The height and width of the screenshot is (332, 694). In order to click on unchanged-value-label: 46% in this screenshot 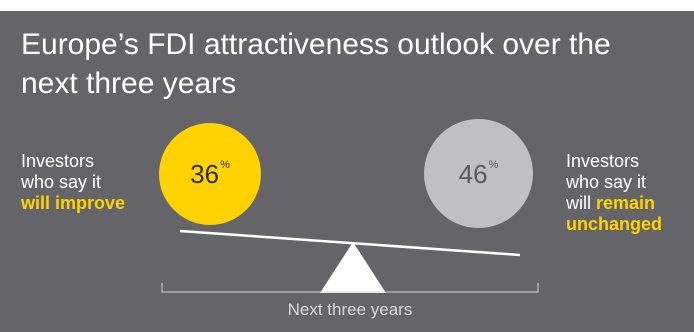, I will do `click(478, 173)`.